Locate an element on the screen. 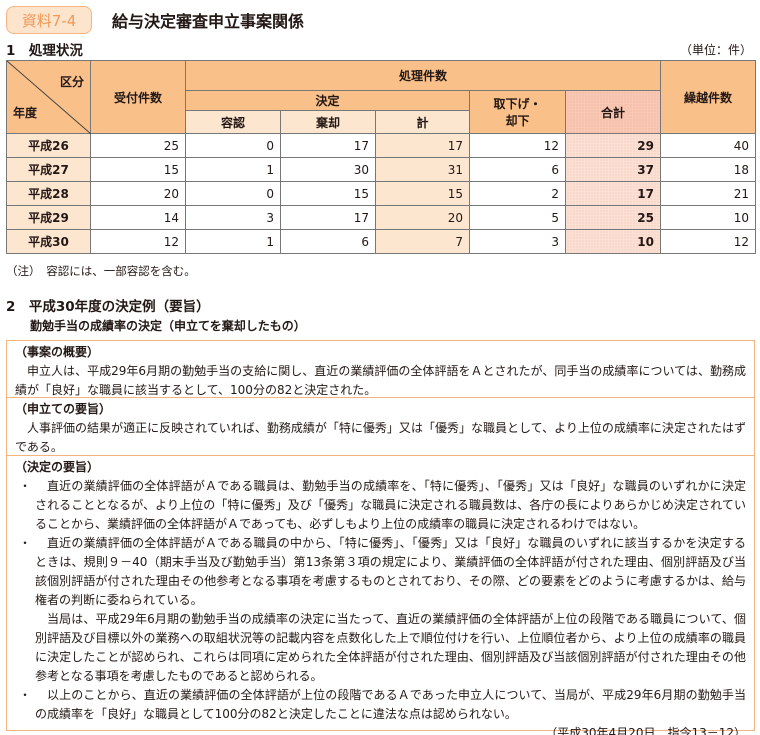 This screenshot has width=760, height=735. decision-summary-heading: （決定の要旨） is located at coordinates (57, 467).